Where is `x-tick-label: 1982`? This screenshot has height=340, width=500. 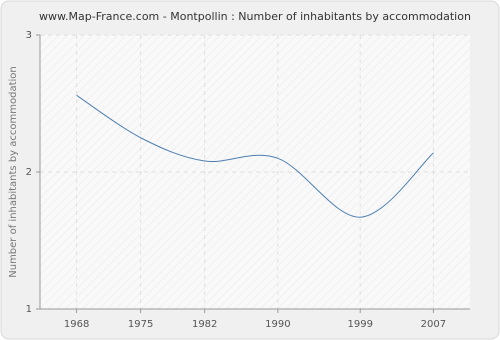 x-tick-label: 1982 is located at coordinates (204, 324).